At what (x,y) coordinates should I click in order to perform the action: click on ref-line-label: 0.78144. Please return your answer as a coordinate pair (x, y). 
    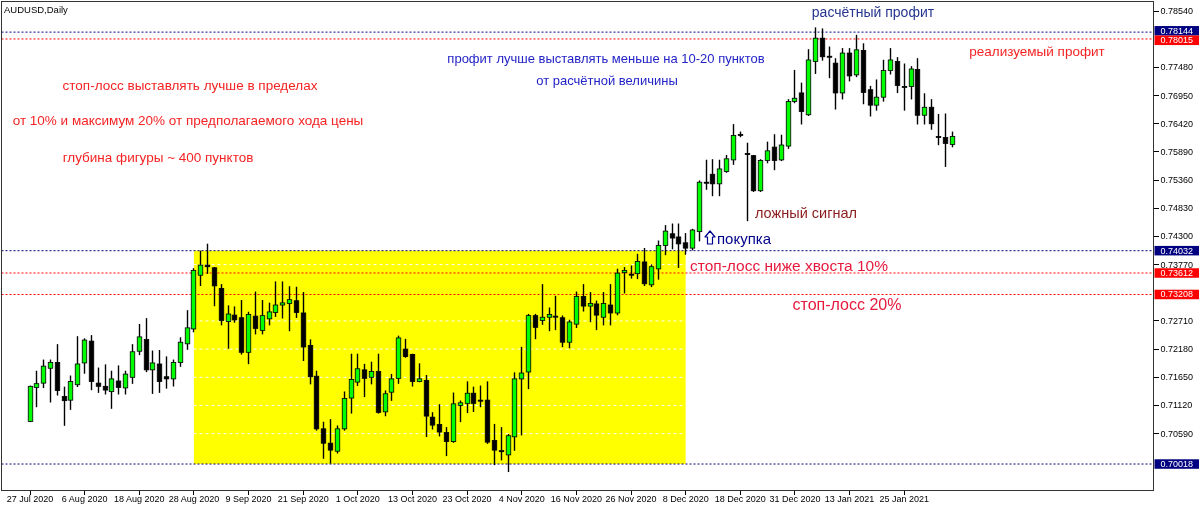
    Looking at the image, I should click on (1177, 30).